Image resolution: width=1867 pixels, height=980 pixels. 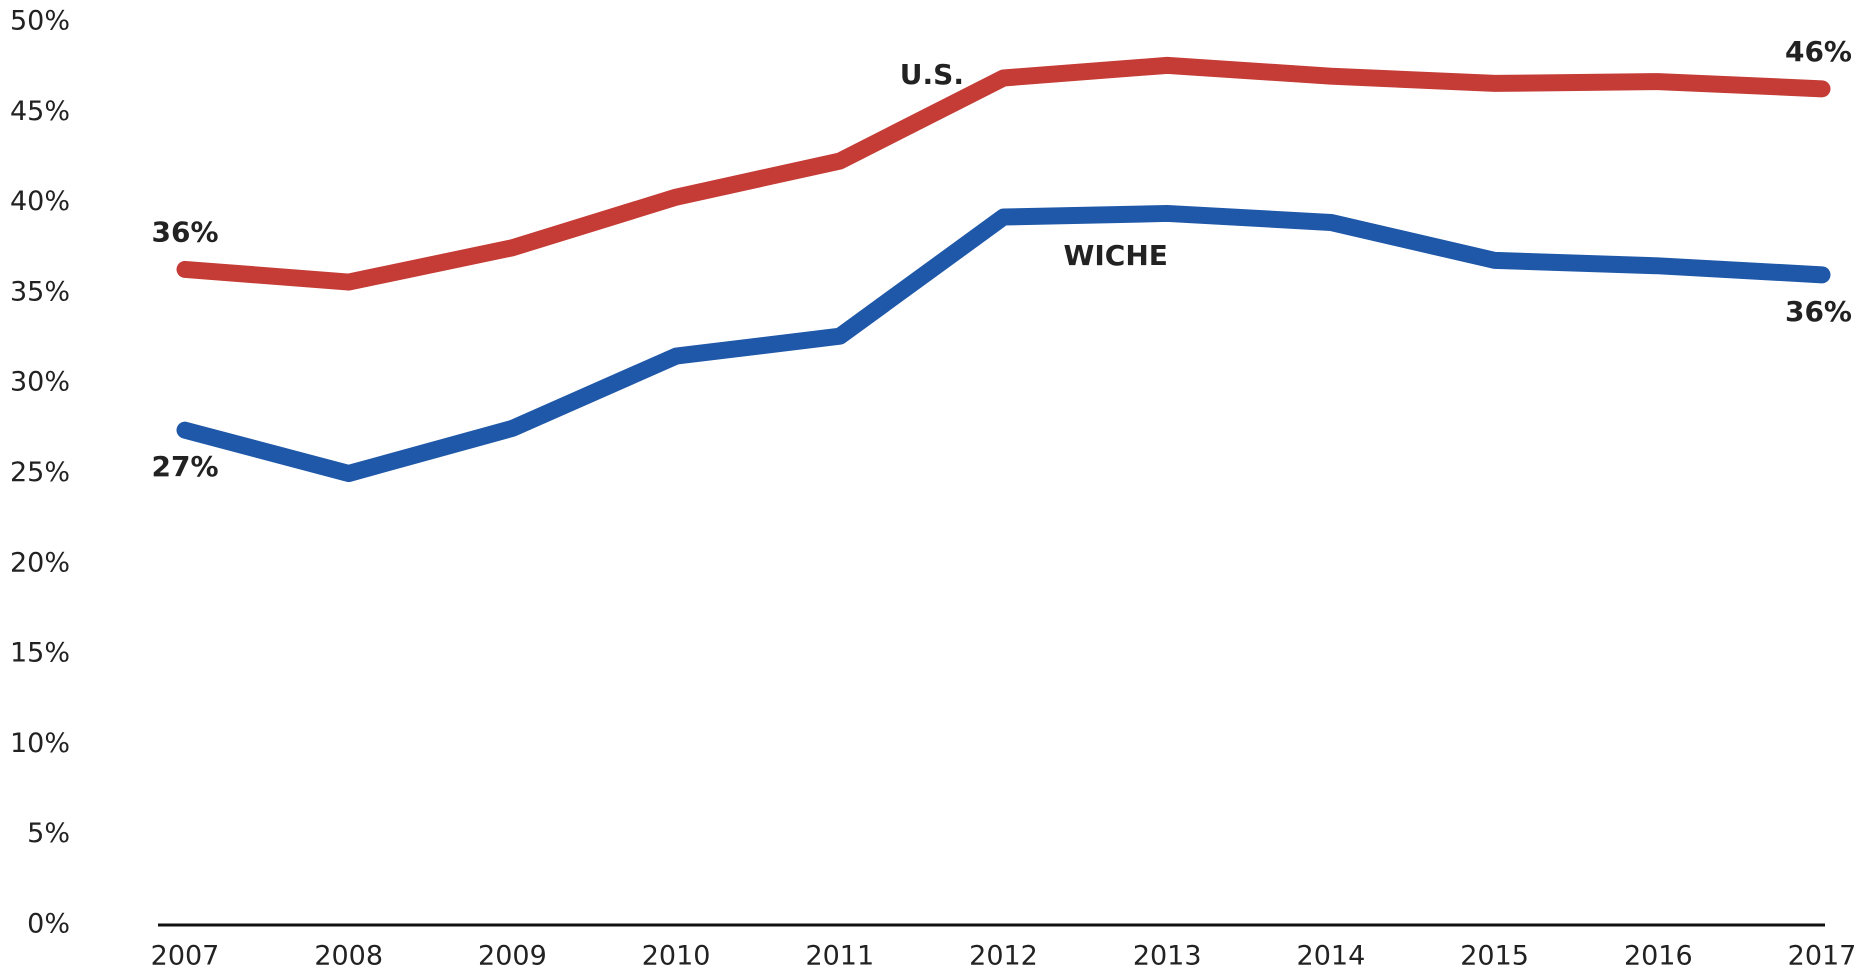 I want to click on y-tick-label: 30%, so click(x=40, y=382).